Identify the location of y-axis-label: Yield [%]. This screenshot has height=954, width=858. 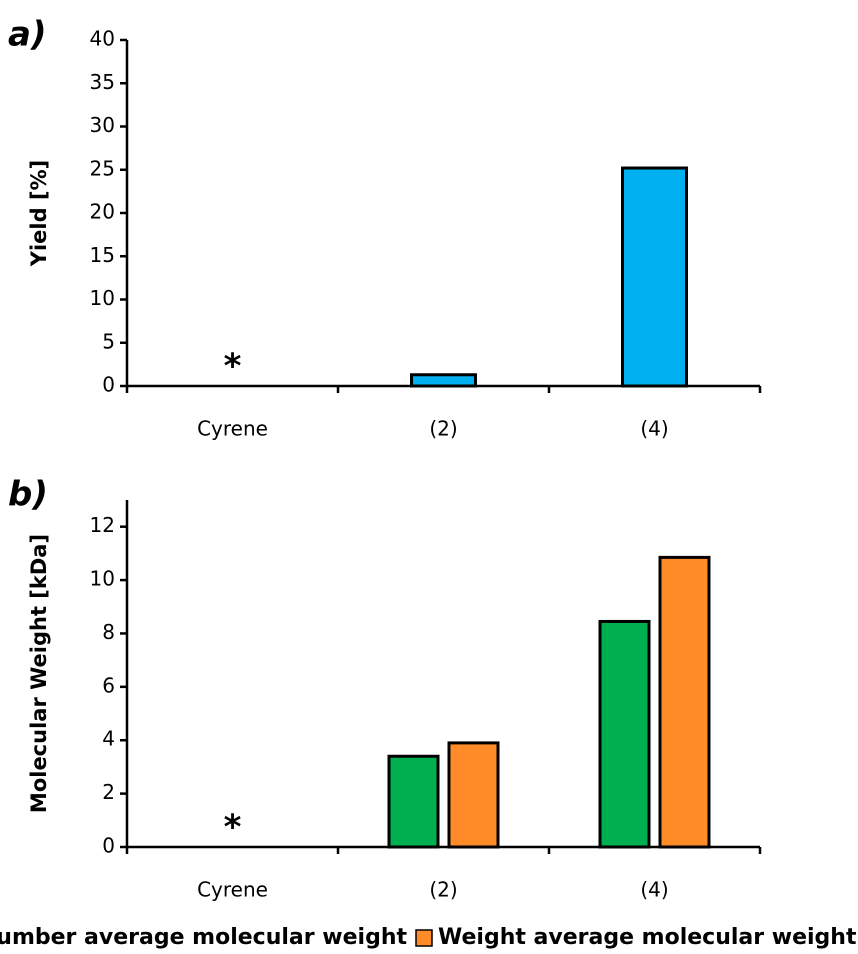
(39, 213).